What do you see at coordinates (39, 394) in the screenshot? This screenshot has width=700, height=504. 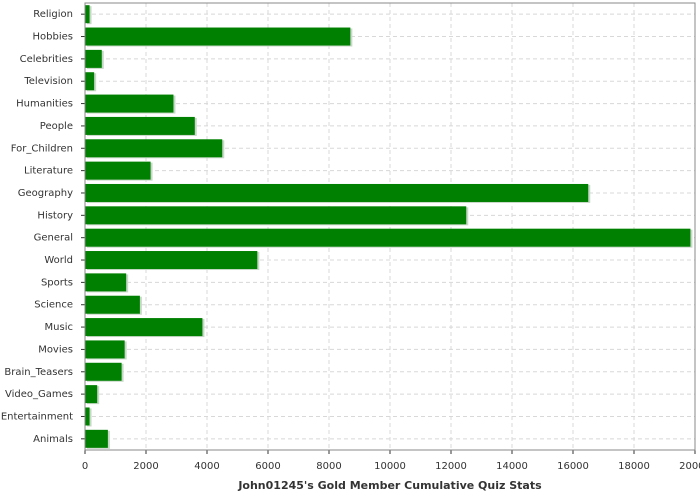 I see `y-tick-label: Video_Games` at bounding box center [39, 394].